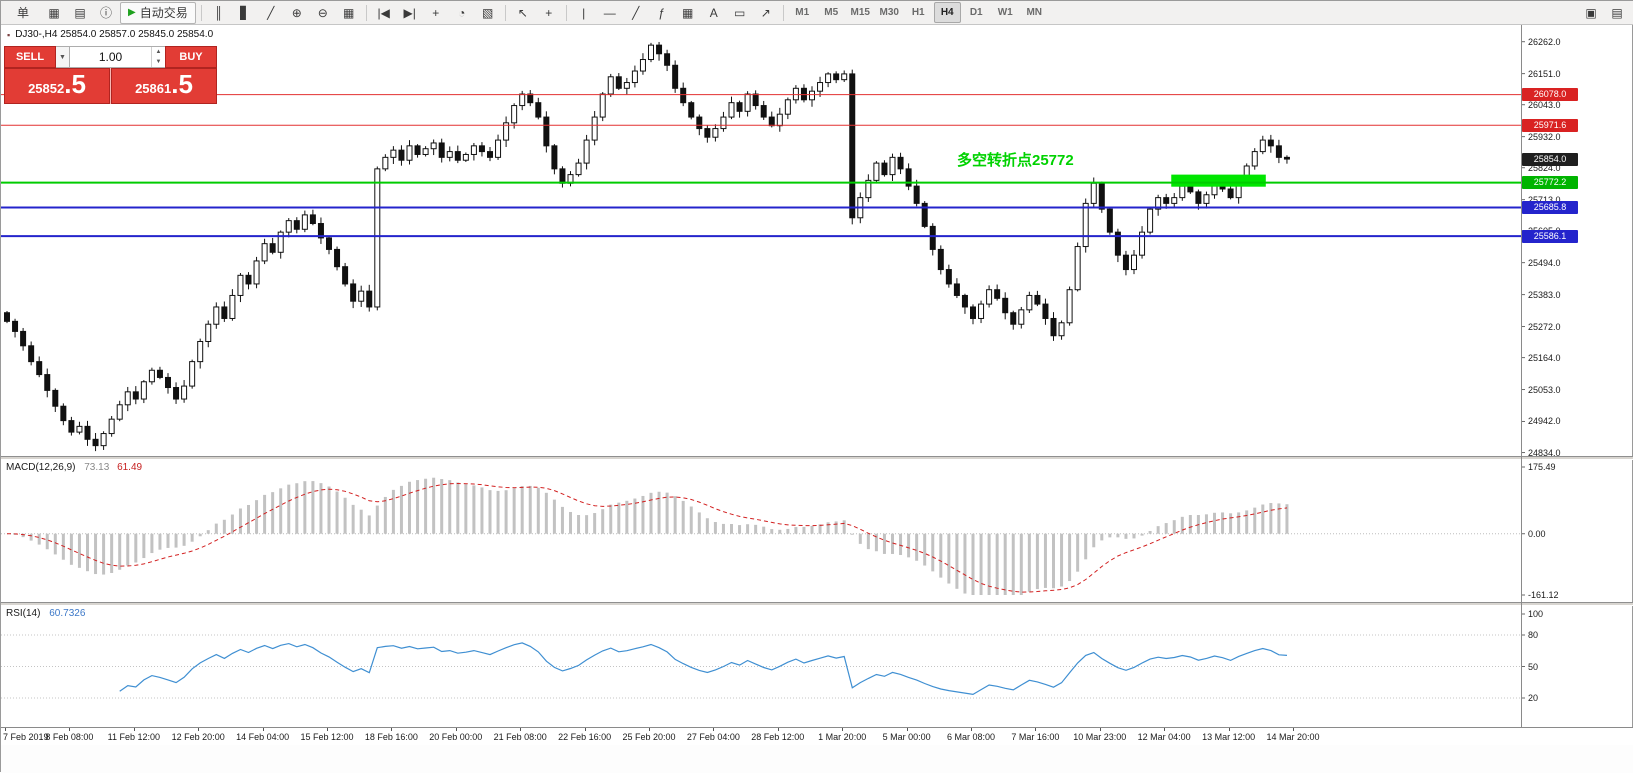 The image size is (1633, 773). What do you see at coordinates (505, 12) in the screenshot?
I see `toolbar-separator` at bounding box center [505, 12].